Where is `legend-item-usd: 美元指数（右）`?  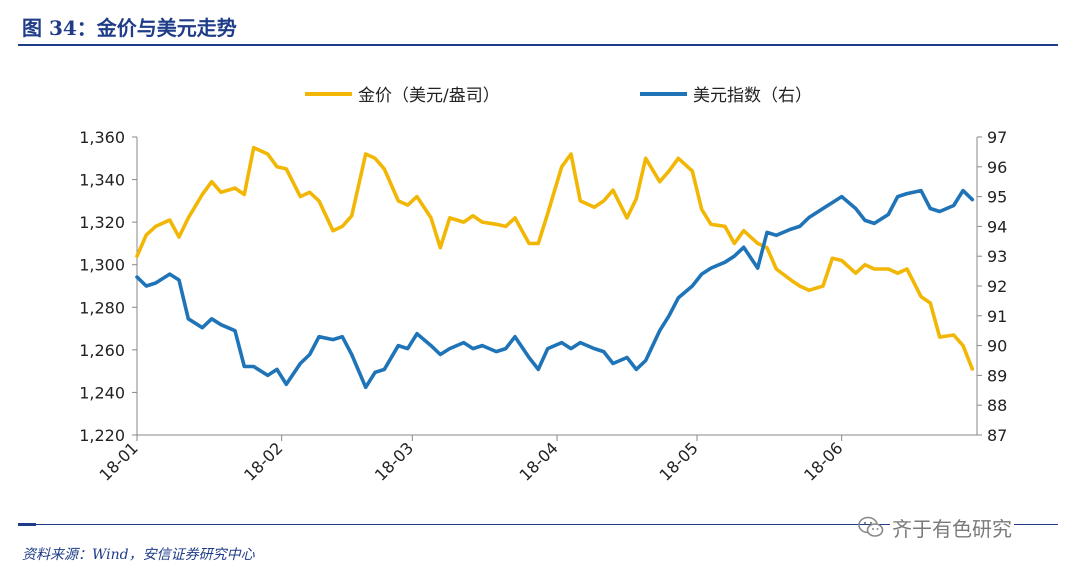
legend-item-usd: 美元指数（右） is located at coordinates (726, 96).